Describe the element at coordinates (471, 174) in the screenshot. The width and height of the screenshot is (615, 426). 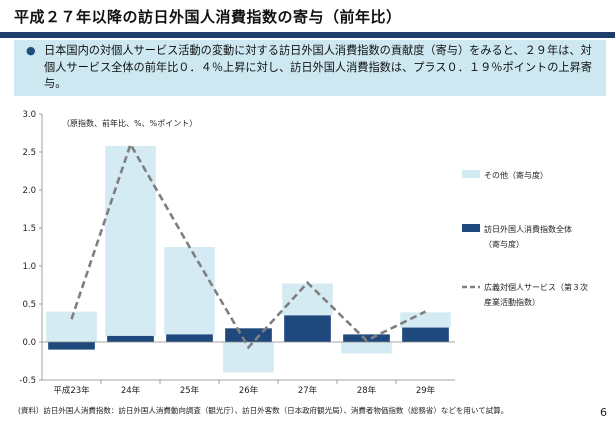
I see `legend-item-other-swatch` at that location.